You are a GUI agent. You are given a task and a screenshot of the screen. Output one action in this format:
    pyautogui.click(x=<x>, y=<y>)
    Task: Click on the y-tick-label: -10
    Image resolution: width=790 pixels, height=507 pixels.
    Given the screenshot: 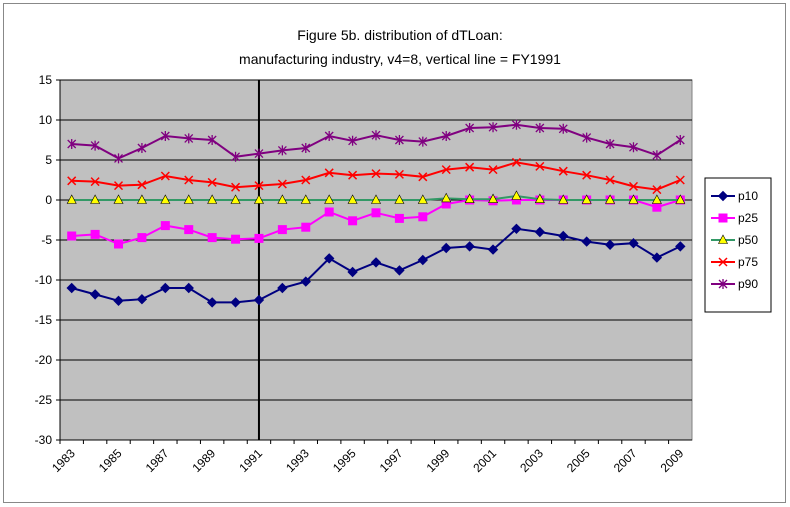 What is the action you would take?
    pyautogui.click(x=44, y=280)
    